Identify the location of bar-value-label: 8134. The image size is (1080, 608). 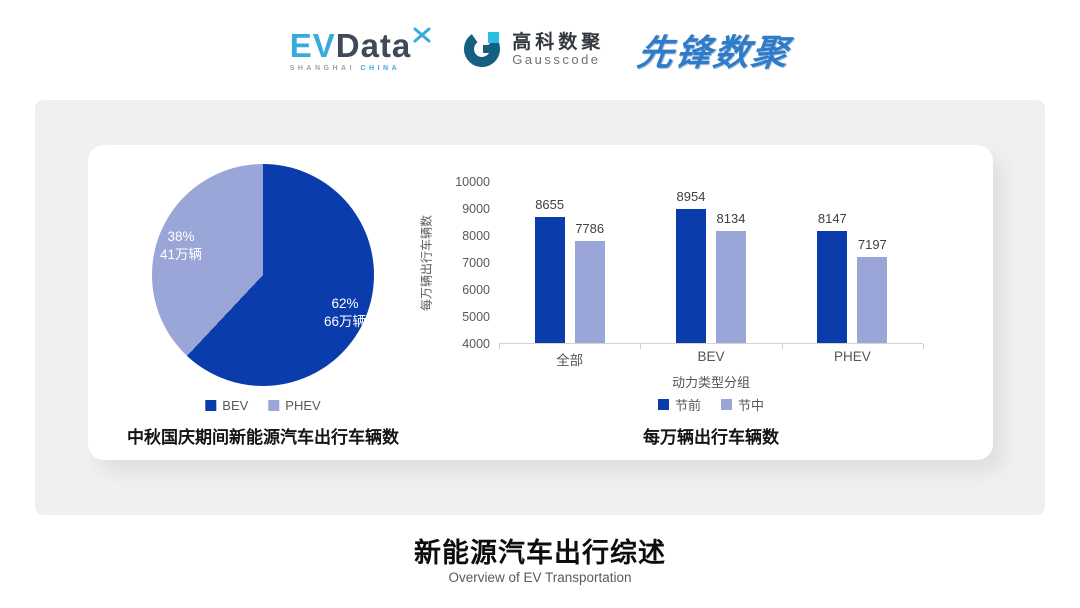
(731, 219).